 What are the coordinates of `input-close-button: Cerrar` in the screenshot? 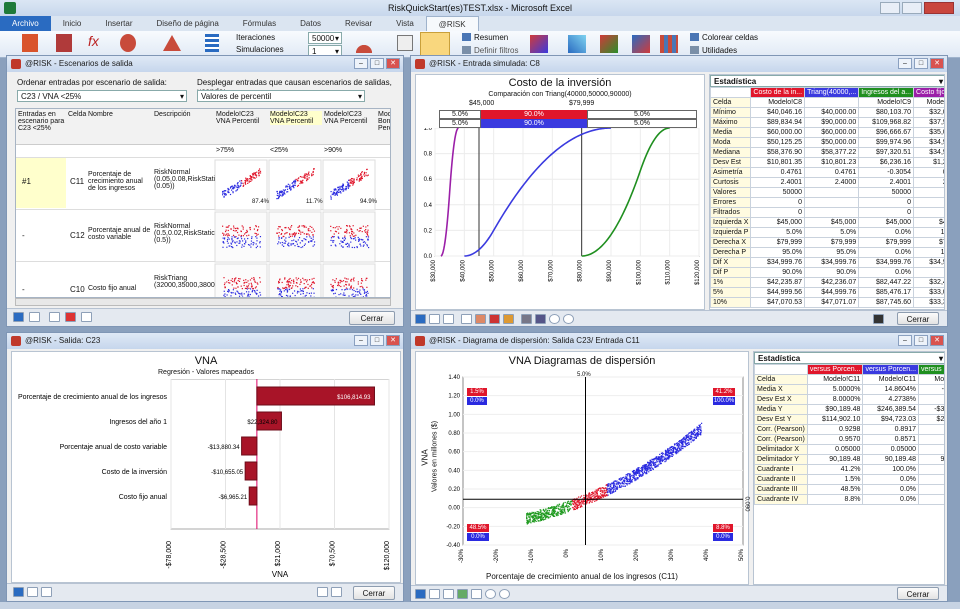 It's located at (918, 318).